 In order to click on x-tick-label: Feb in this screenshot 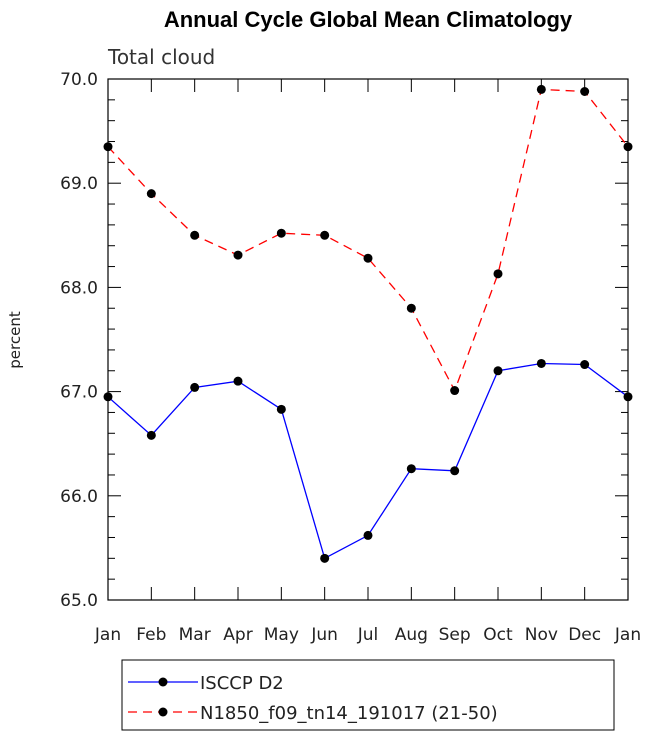, I will do `click(151, 635)`.